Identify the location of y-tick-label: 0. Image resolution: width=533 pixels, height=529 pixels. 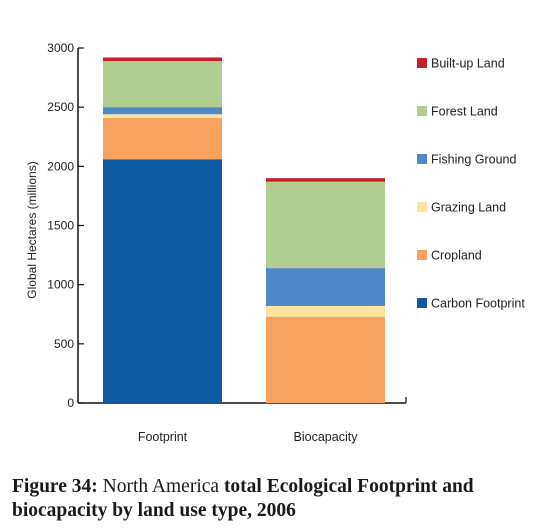
(70, 403).